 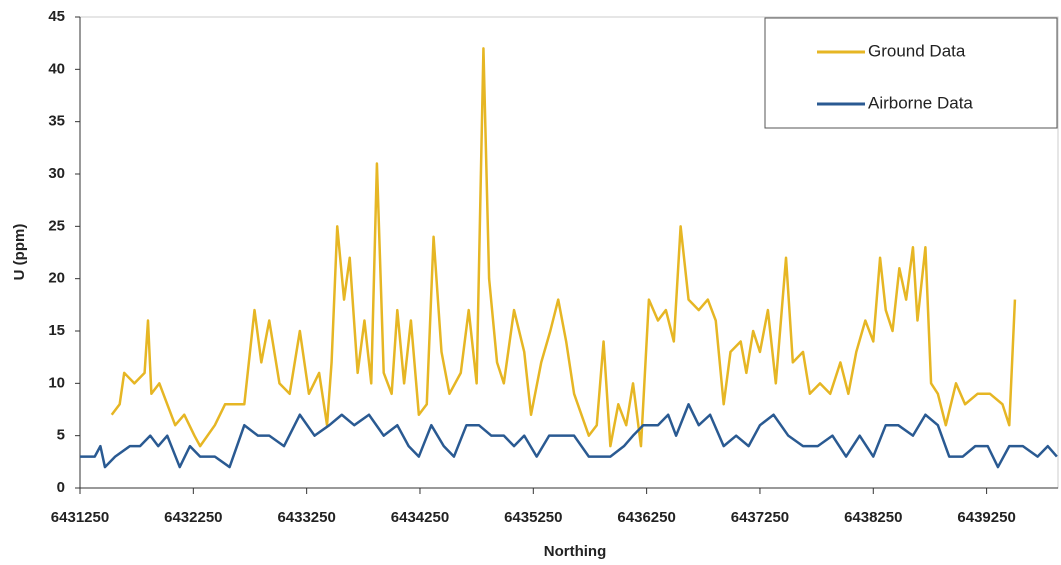 What do you see at coordinates (56, 330) in the screenshot?
I see `y-tick-label: 15` at bounding box center [56, 330].